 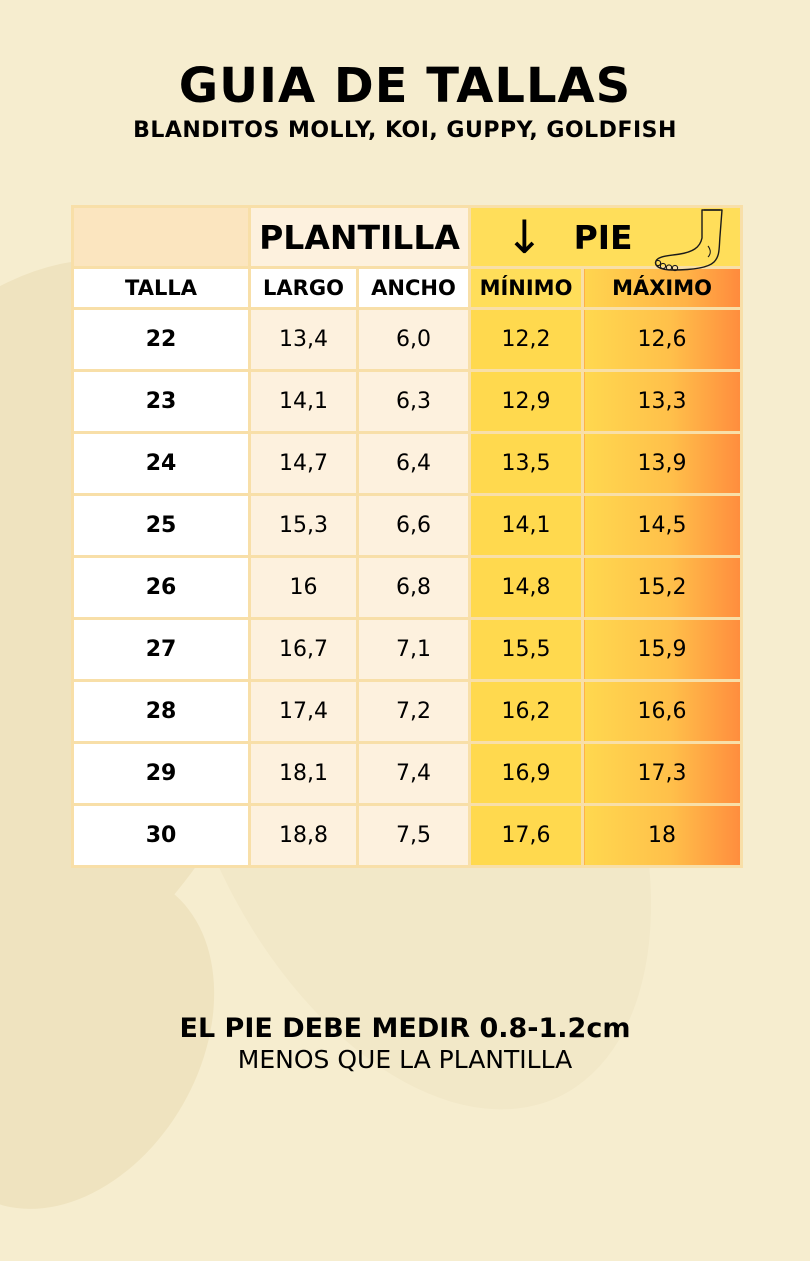 I want to click on maximo-cell: 16,6, so click(x=662, y=711).